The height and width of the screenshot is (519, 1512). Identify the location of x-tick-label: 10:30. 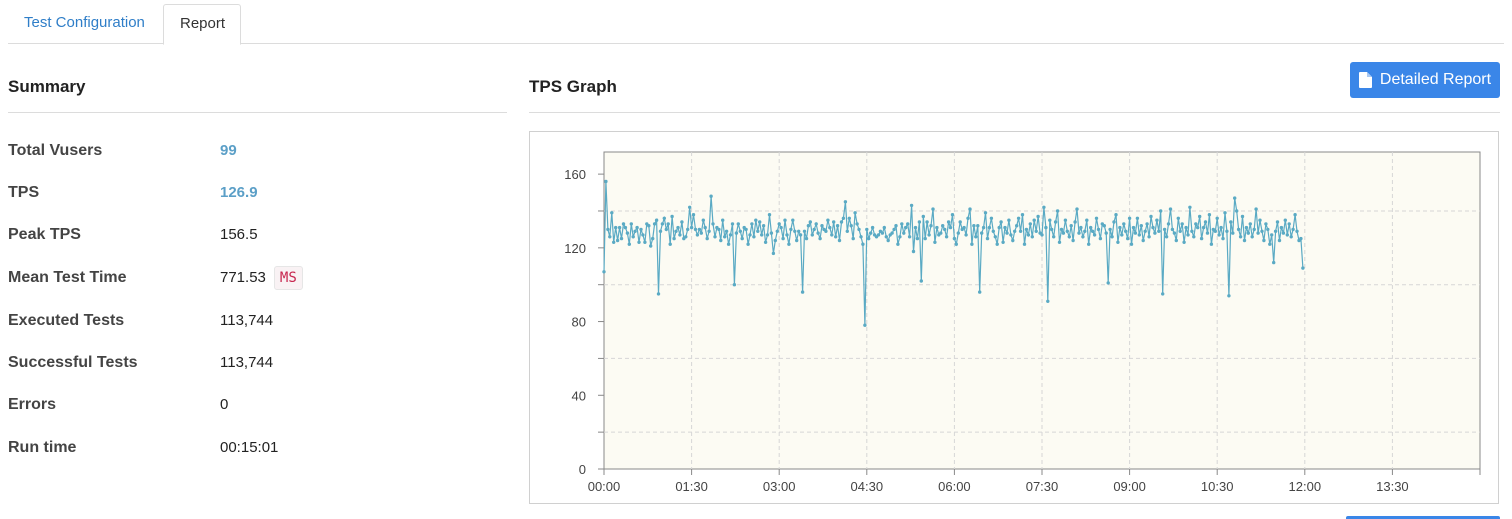
(1217, 486).